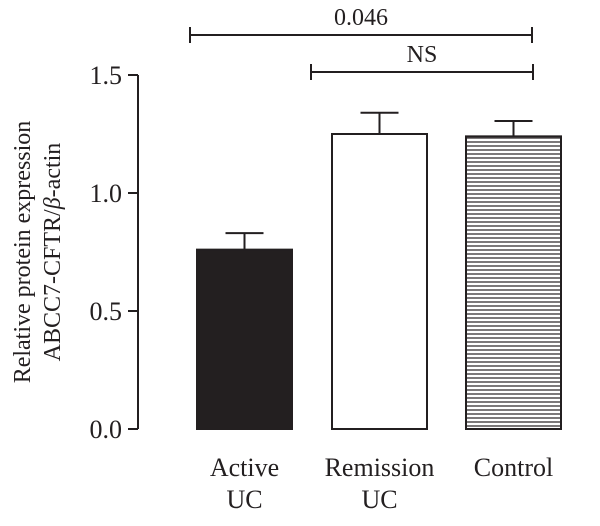 The height and width of the screenshot is (526, 600). What do you see at coordinates (422, 55) in the screenshot?
I see `bracket-label: NS` at bounding box center [422, 55].